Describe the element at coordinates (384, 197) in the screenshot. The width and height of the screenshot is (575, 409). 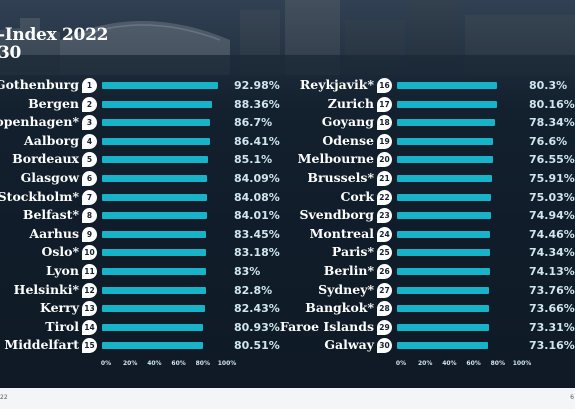
I see `rank-badge: 22` at that location.